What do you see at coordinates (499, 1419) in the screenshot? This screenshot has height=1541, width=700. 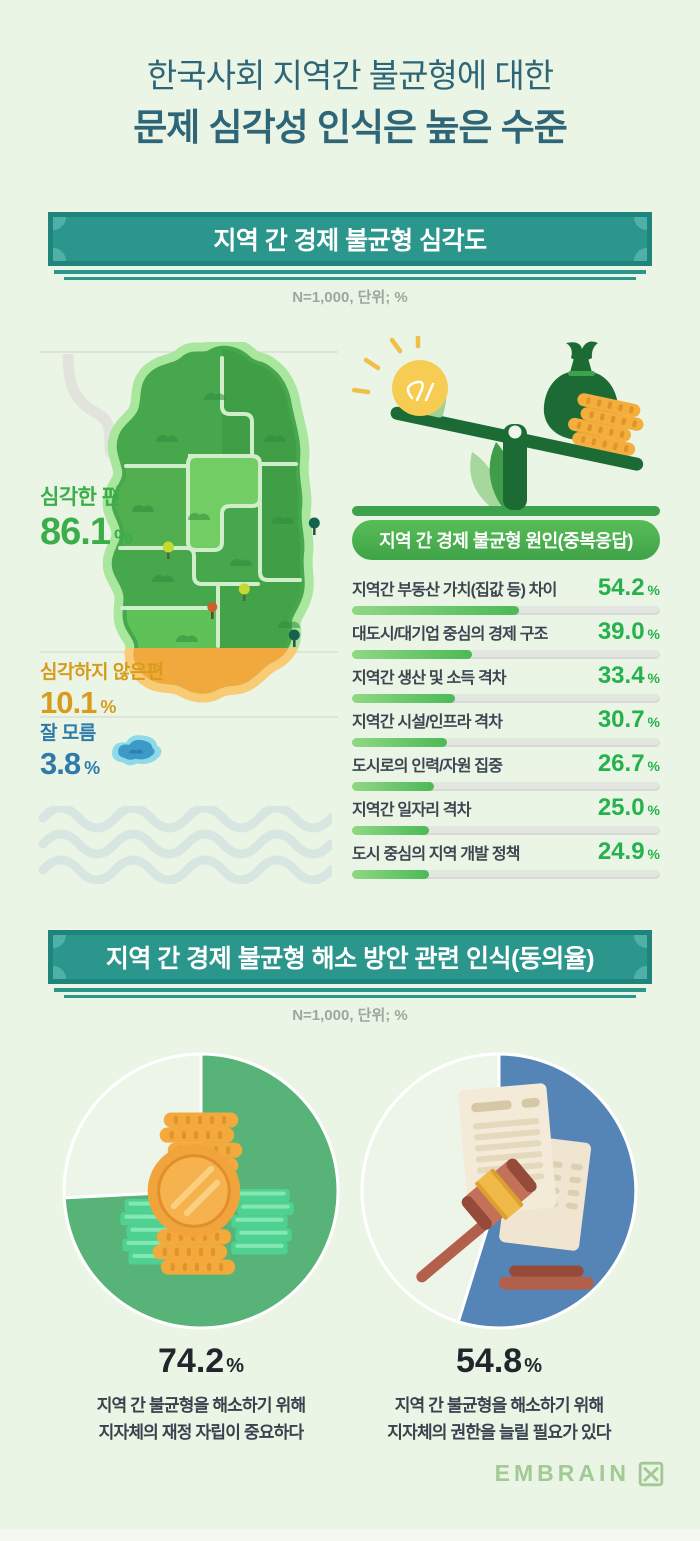 I see `pie2-caption: 지역 간 불균형을 해소하기 위해 지자체의 권한을 늘릴 필요가 있다` at bounding box center [499, 1419].